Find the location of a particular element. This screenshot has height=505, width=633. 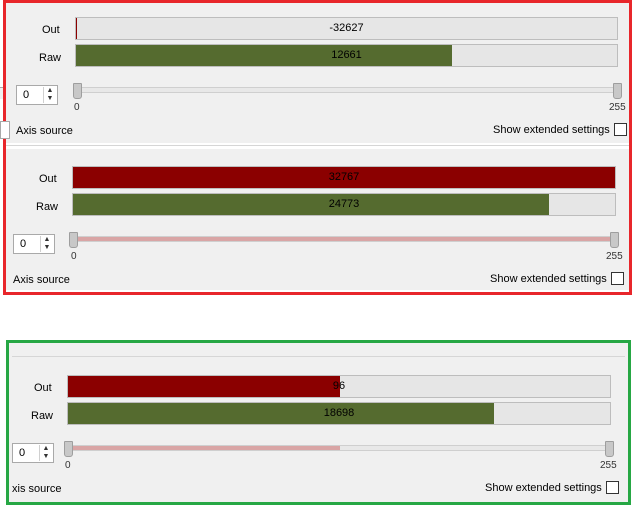

raw-bar: 12661 is located at coordinates (346, 55).